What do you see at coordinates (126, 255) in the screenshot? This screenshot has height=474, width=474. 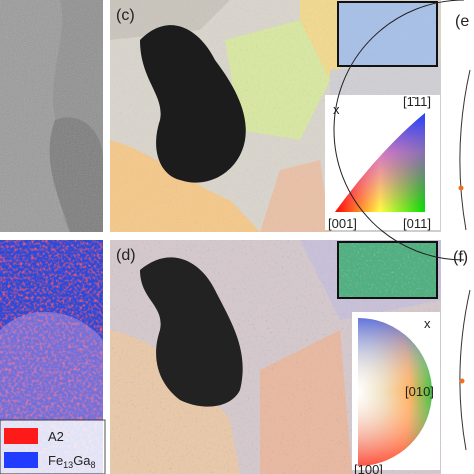 I see `panel-label: (d)` at bounding box center [126, 255].